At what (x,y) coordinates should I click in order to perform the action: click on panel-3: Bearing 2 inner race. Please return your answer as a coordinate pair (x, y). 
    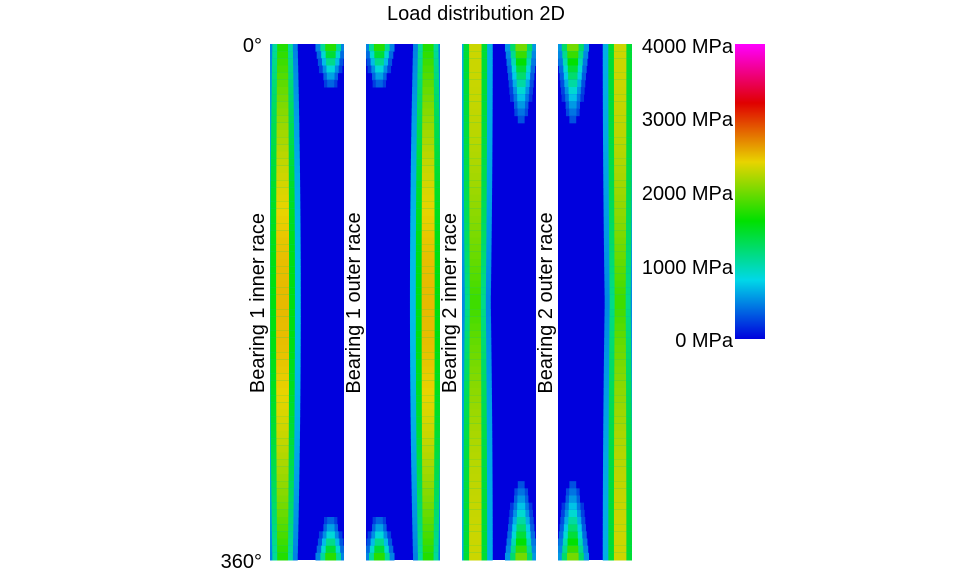
    Looking at the image, I should click on (487, 302).